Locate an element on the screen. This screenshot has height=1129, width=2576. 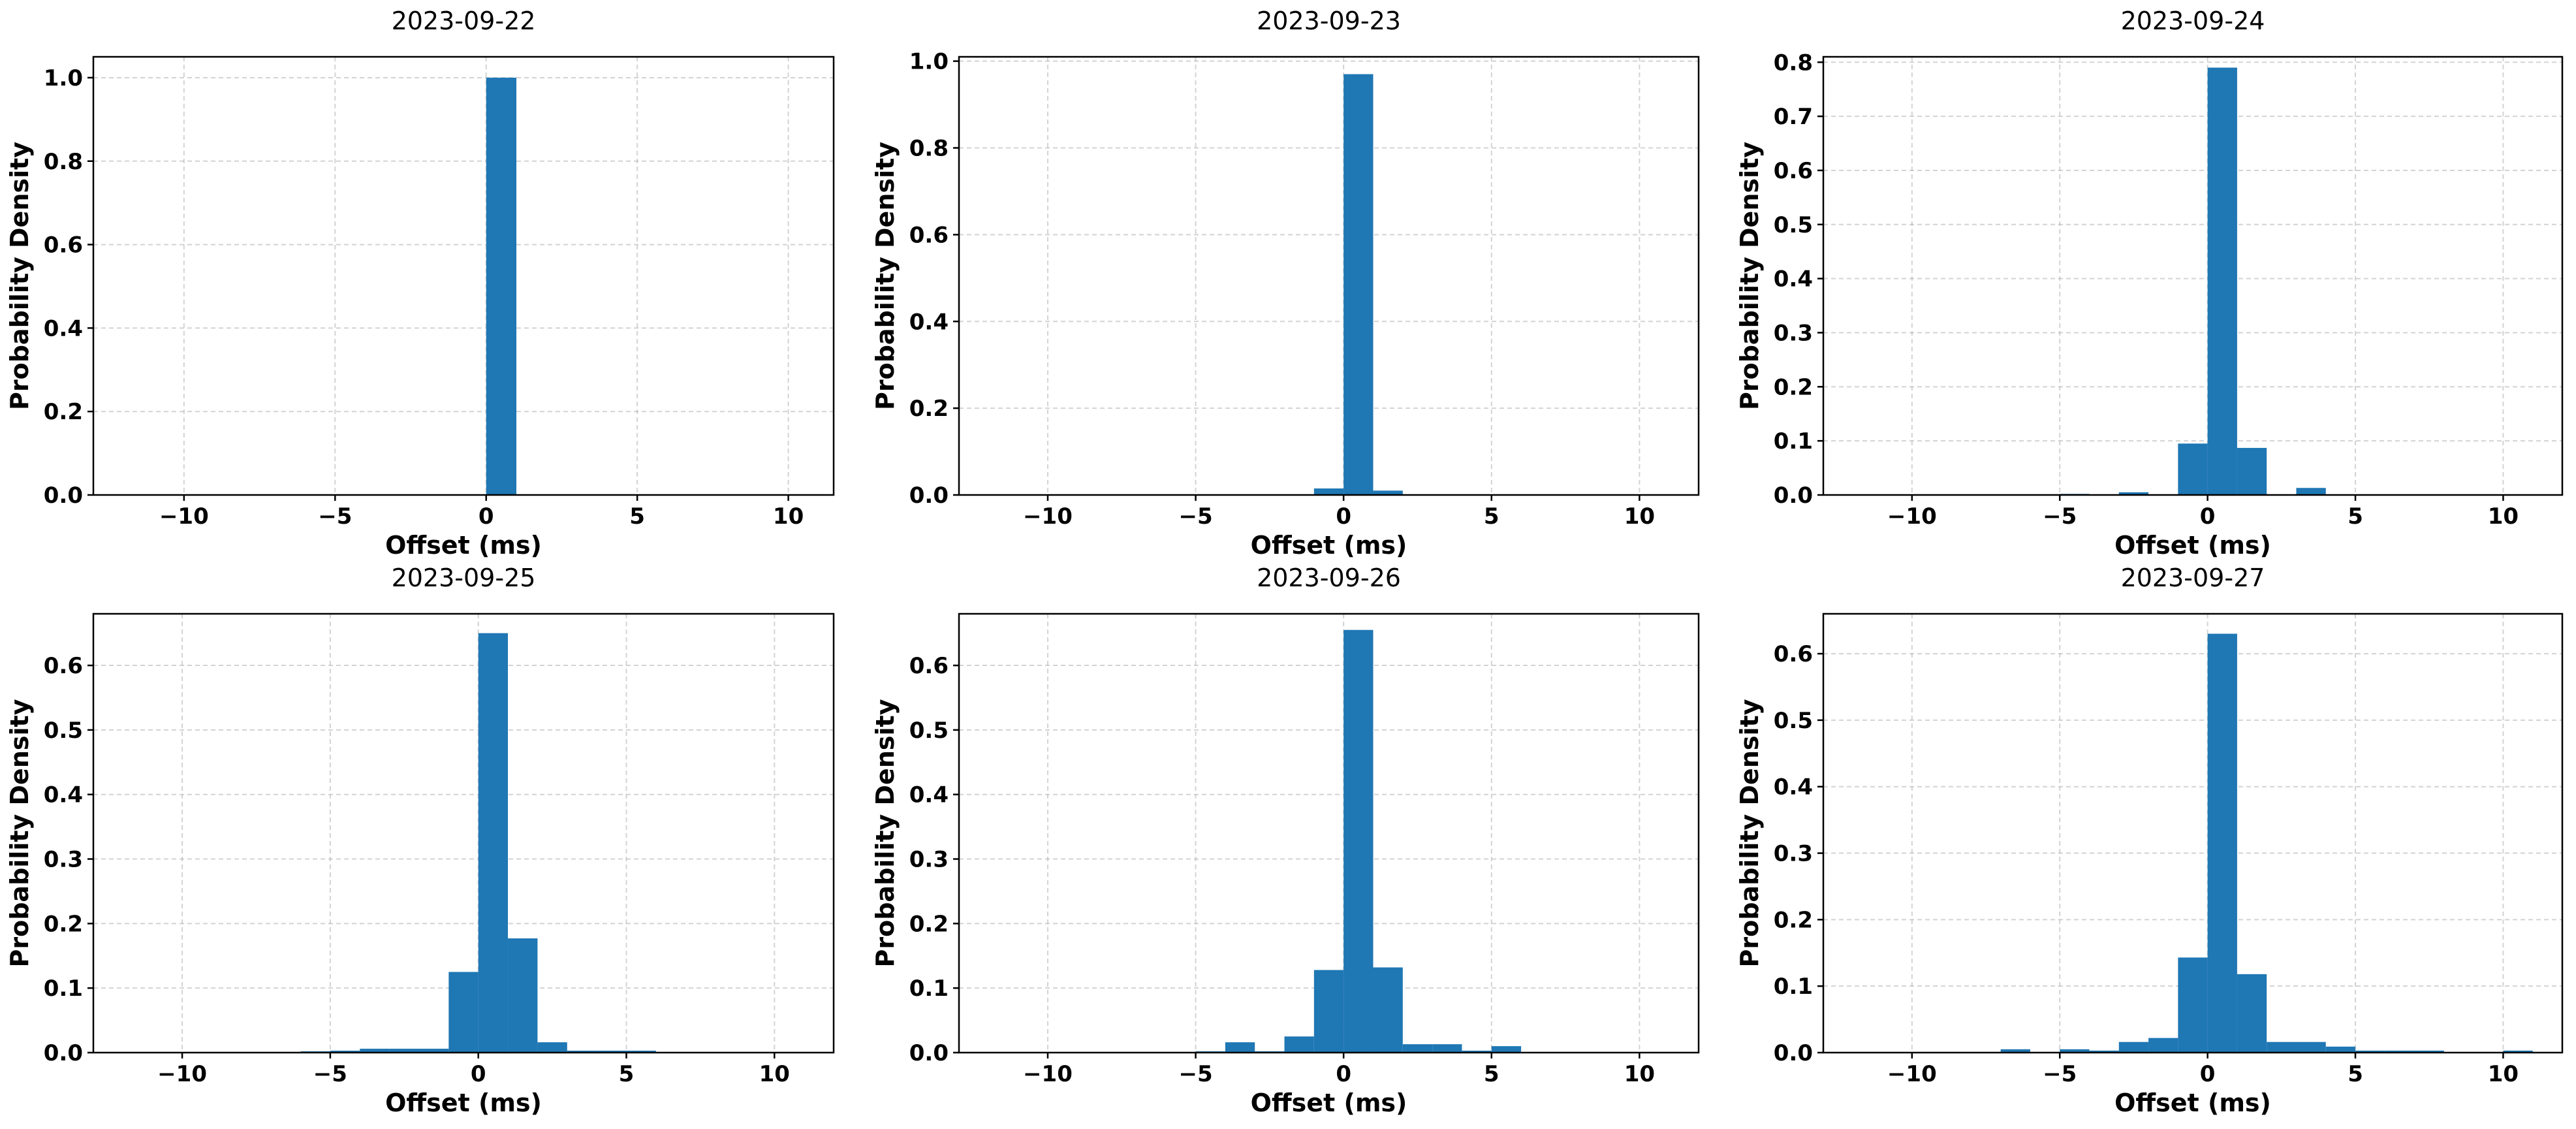
y-tick-label: 0.7 is located at coordinates (1793, 117).